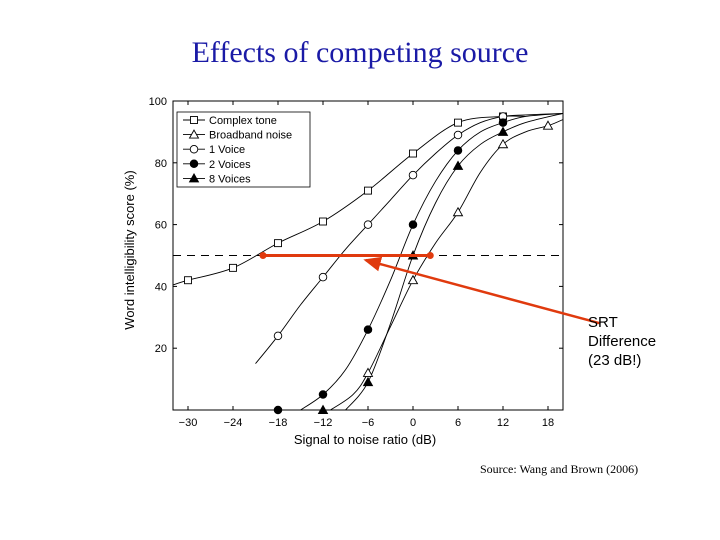 The width and height of the screenshot is (720, 540). I want to click on legend-label: Complex tone, so click(243, 121).